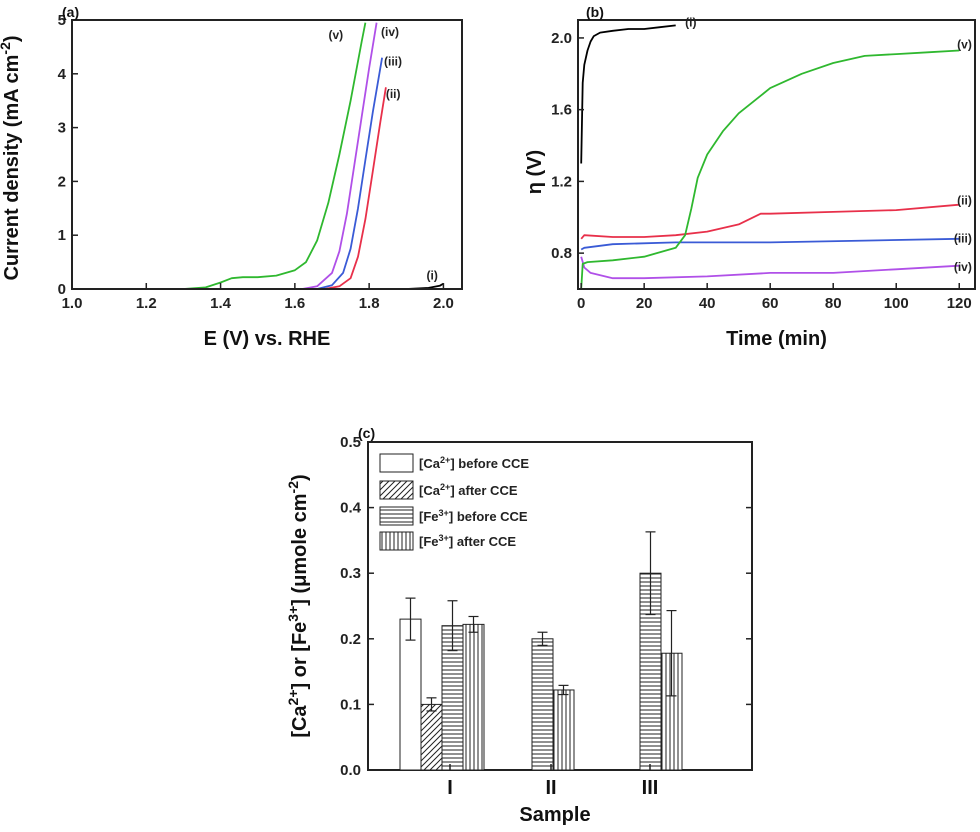 The height and width of the screenshot is (832, 980). Describe the element at coordinates (535, 172) in the screenshot. I see `y-axis-title: η (V)` at that location.